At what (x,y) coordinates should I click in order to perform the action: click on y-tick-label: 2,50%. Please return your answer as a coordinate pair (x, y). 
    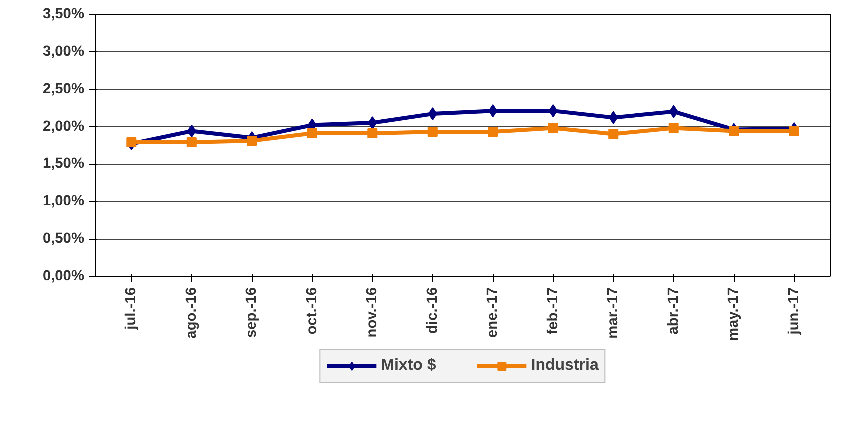
    Looking at the image, I should click on (63, 89).